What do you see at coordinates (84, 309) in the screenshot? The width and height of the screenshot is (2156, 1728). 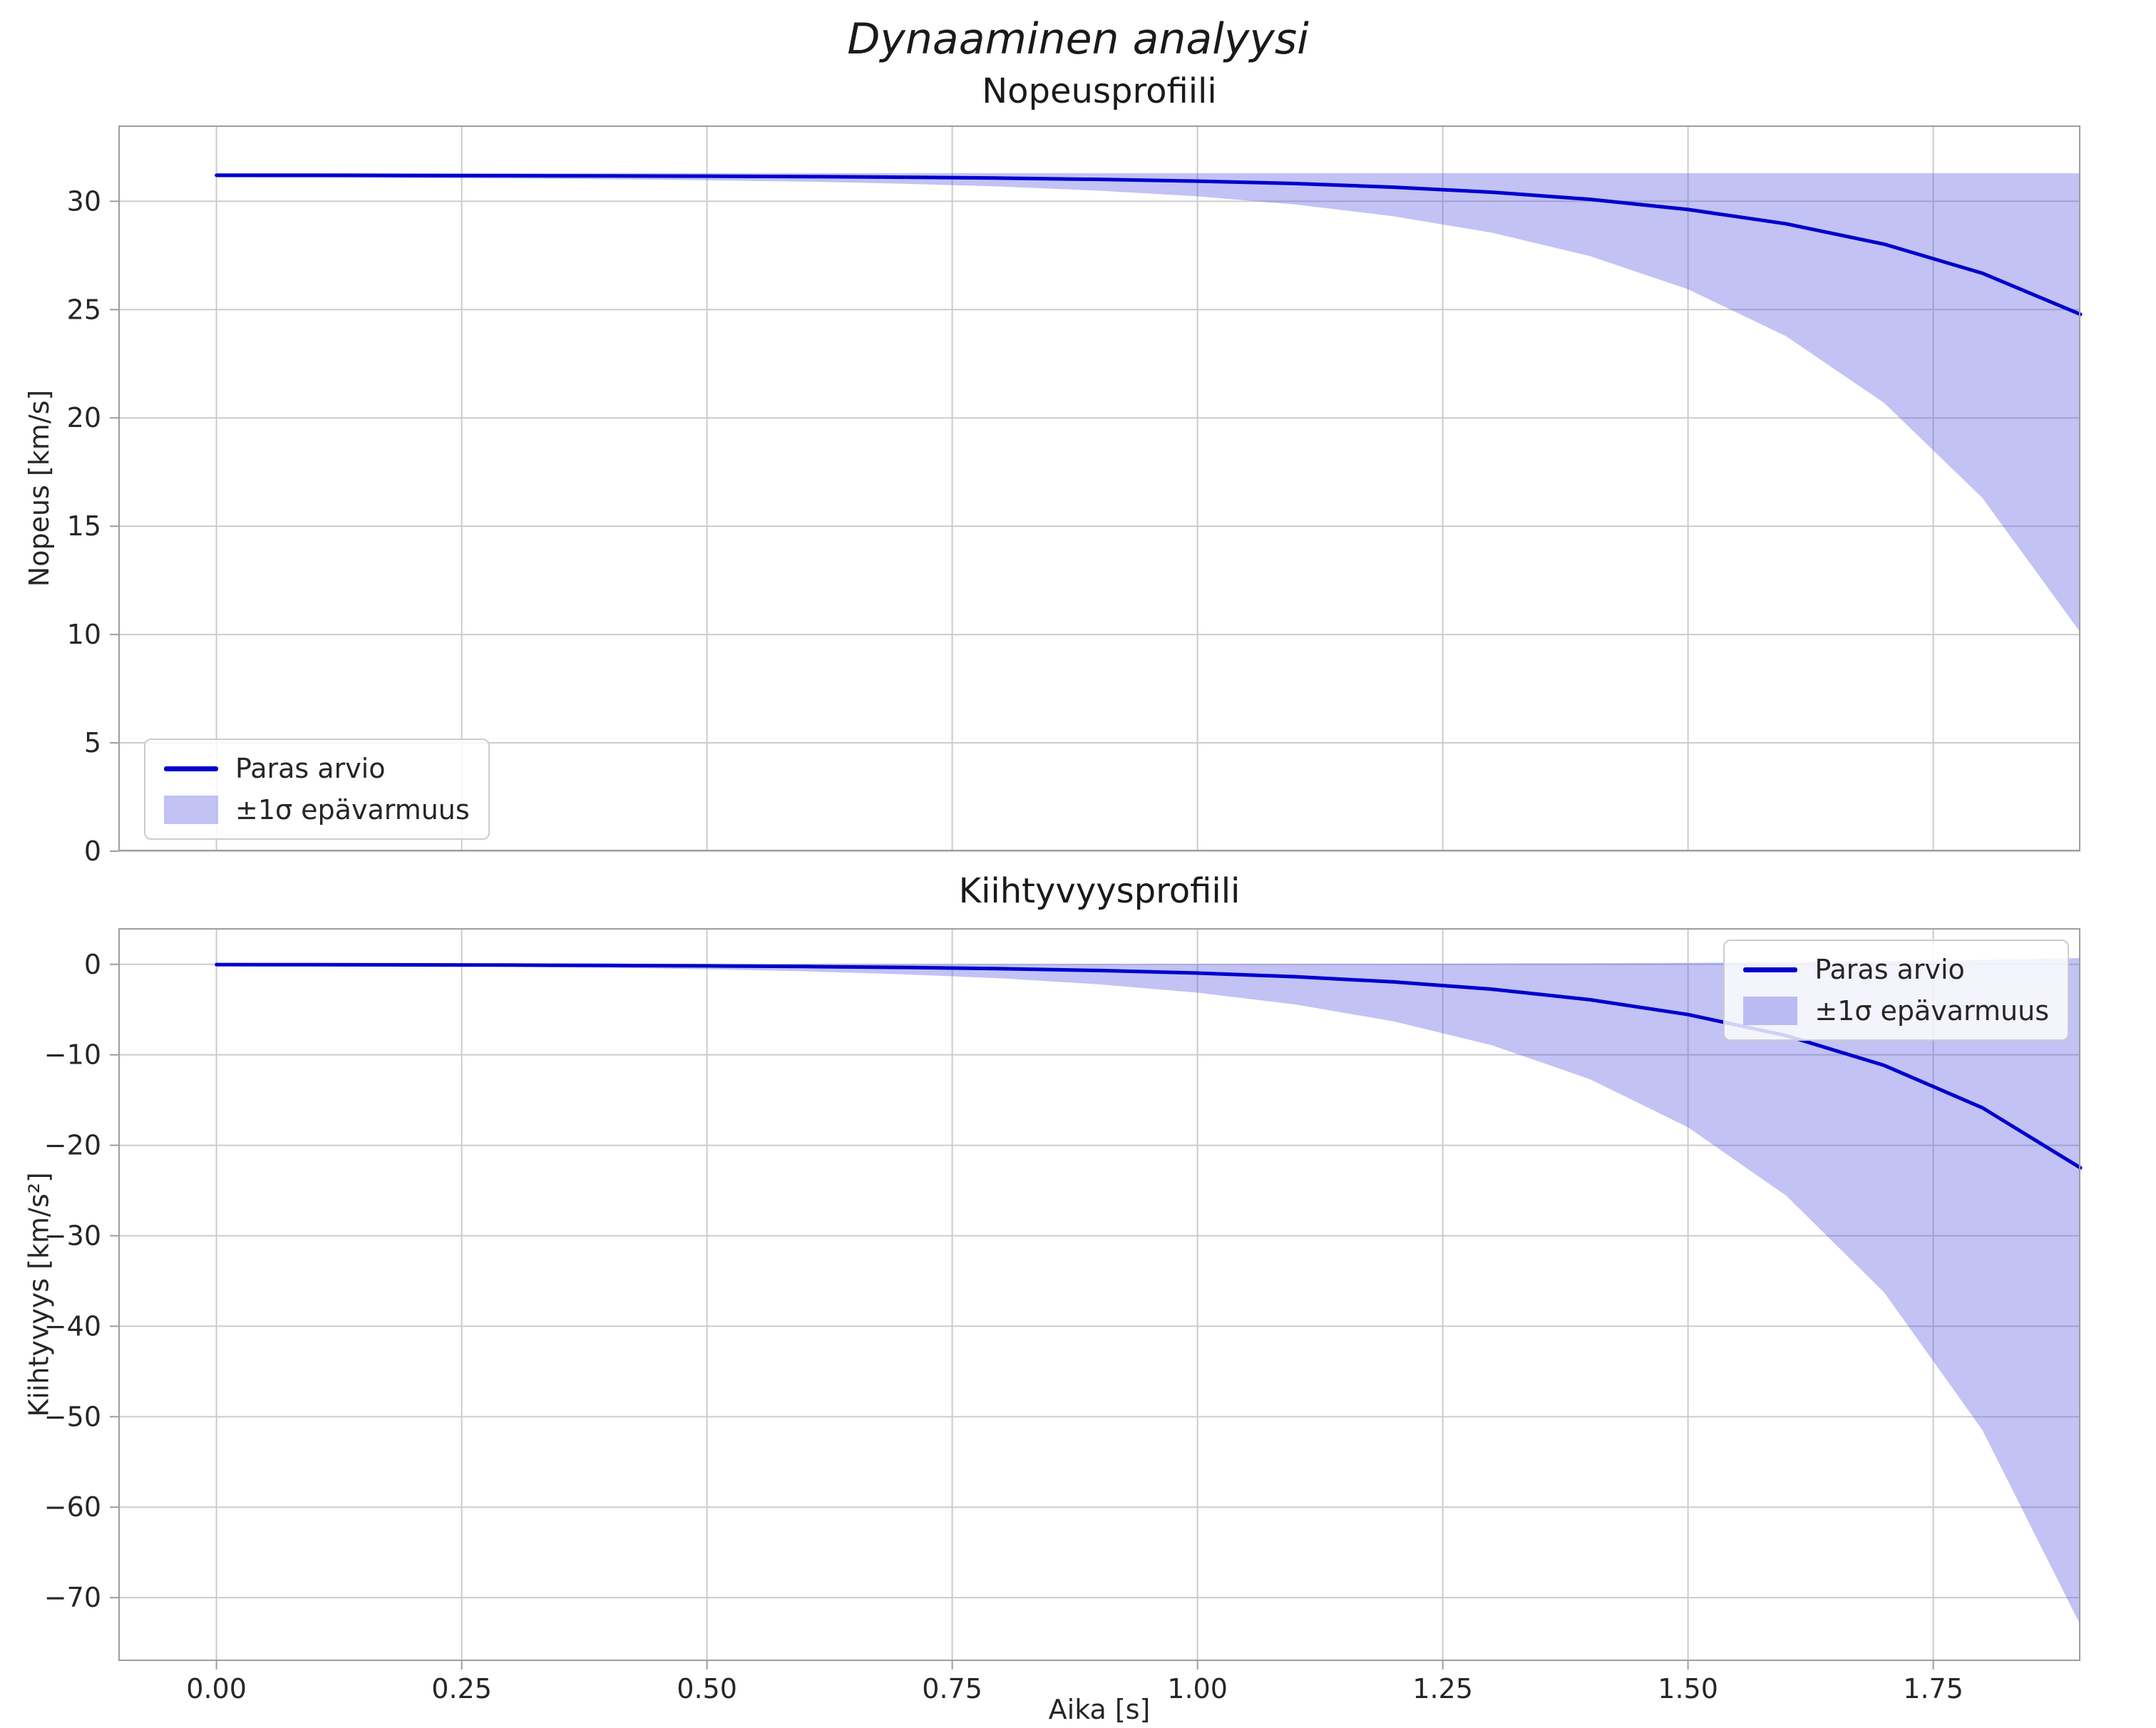 I see `y-tick-label: 25` at bounding box center [84, 309].